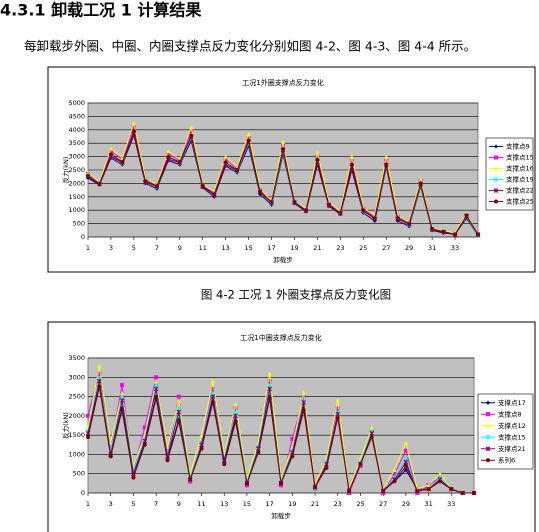 The width and height of the screenshot is (539, 532). Describe the element at coordinates (133, 504) in the screenshot. I see `x-tick-label: 5` at that location.